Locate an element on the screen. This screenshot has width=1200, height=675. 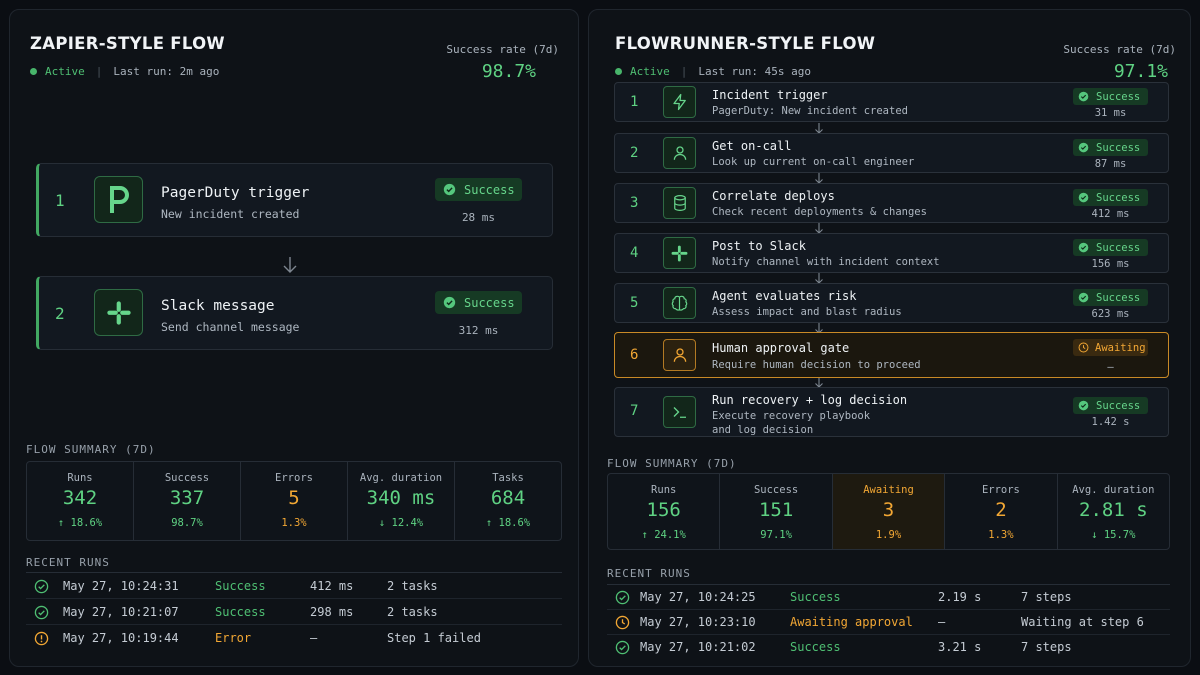
run-row: May 27, 10:24:31 Success 412 ms 2 tasks is located at coordinates (294, 586).